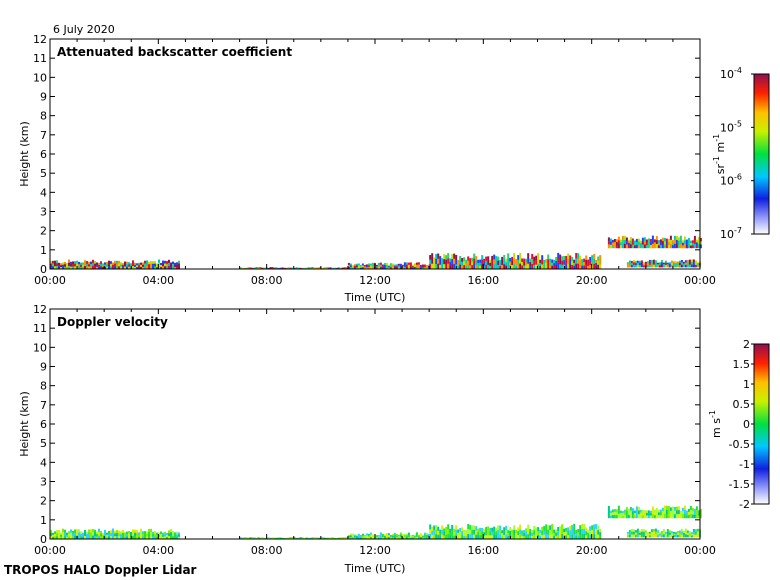  Describe the element at coordinates (719, 154) in the screenshot. I see `colorbar-unit-label: sr-1 m-1` at that location.